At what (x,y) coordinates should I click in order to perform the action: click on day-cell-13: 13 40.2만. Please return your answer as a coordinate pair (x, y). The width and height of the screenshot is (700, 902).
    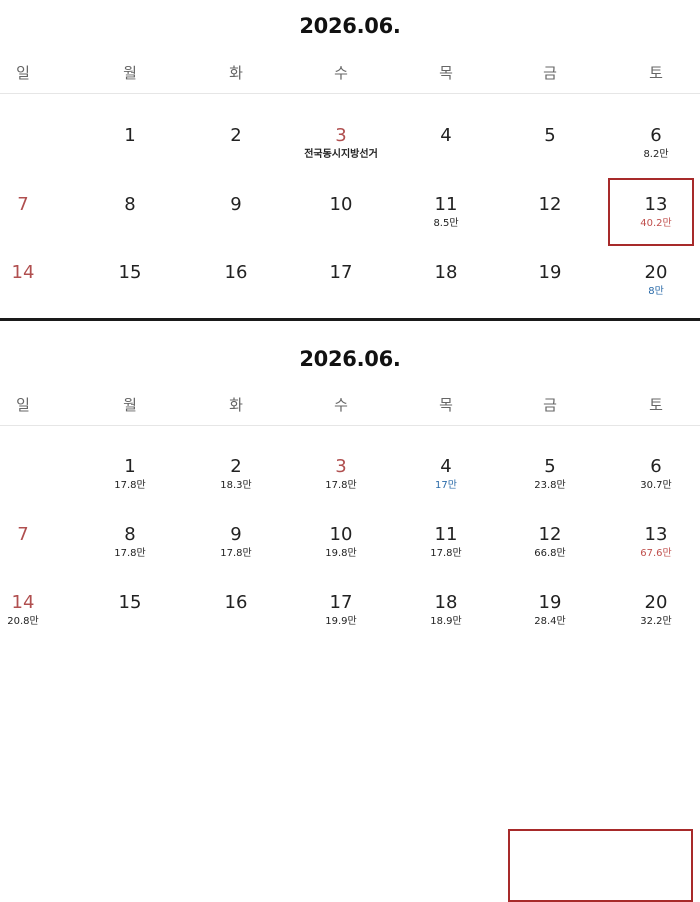
    Looking at the image, I should click on (653, 212).